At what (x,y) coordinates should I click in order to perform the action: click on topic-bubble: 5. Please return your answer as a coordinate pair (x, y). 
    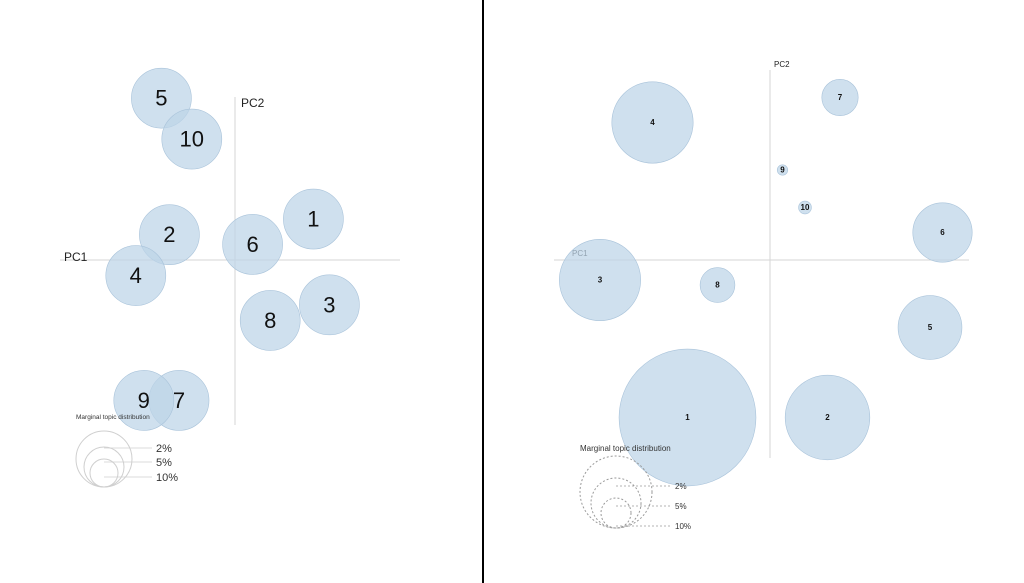
    Looking at the image, I should click on (930, 327).